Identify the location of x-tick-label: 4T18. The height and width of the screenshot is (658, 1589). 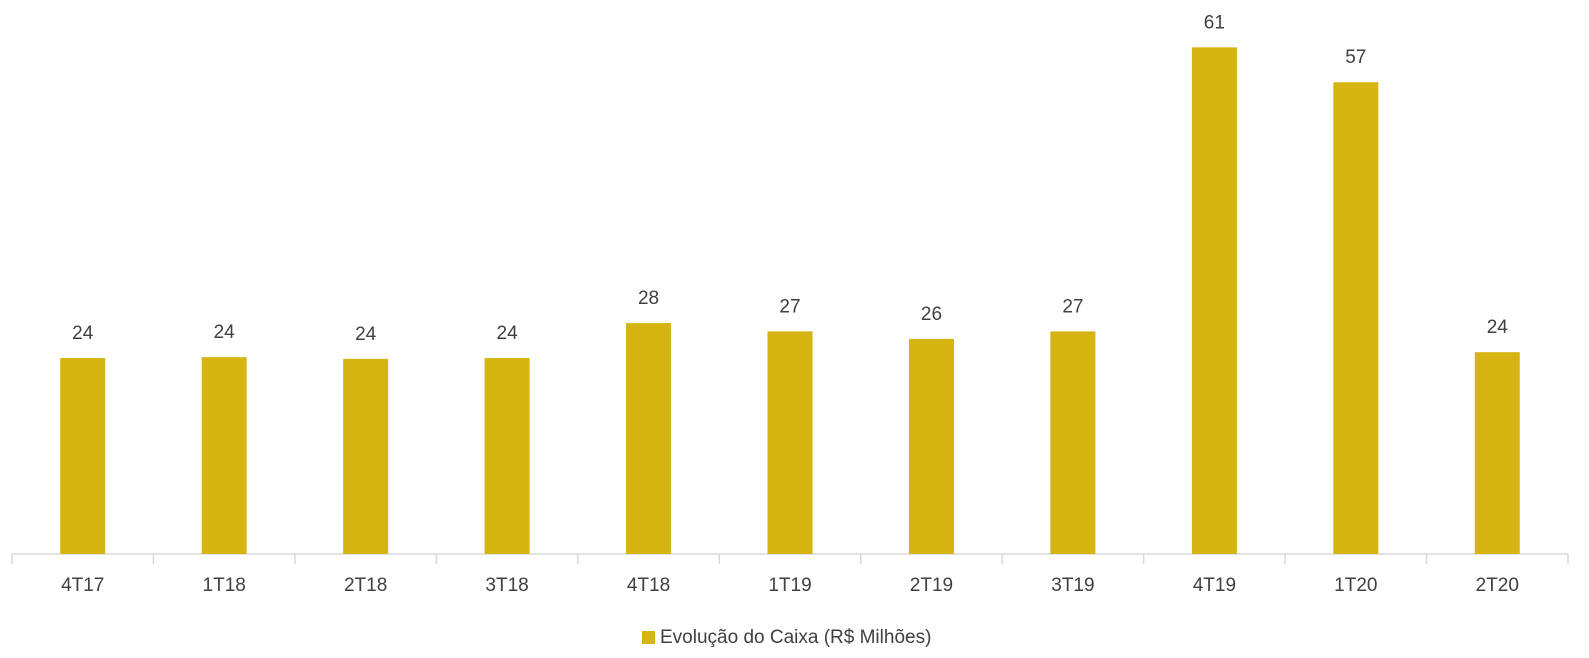
(648, 585).